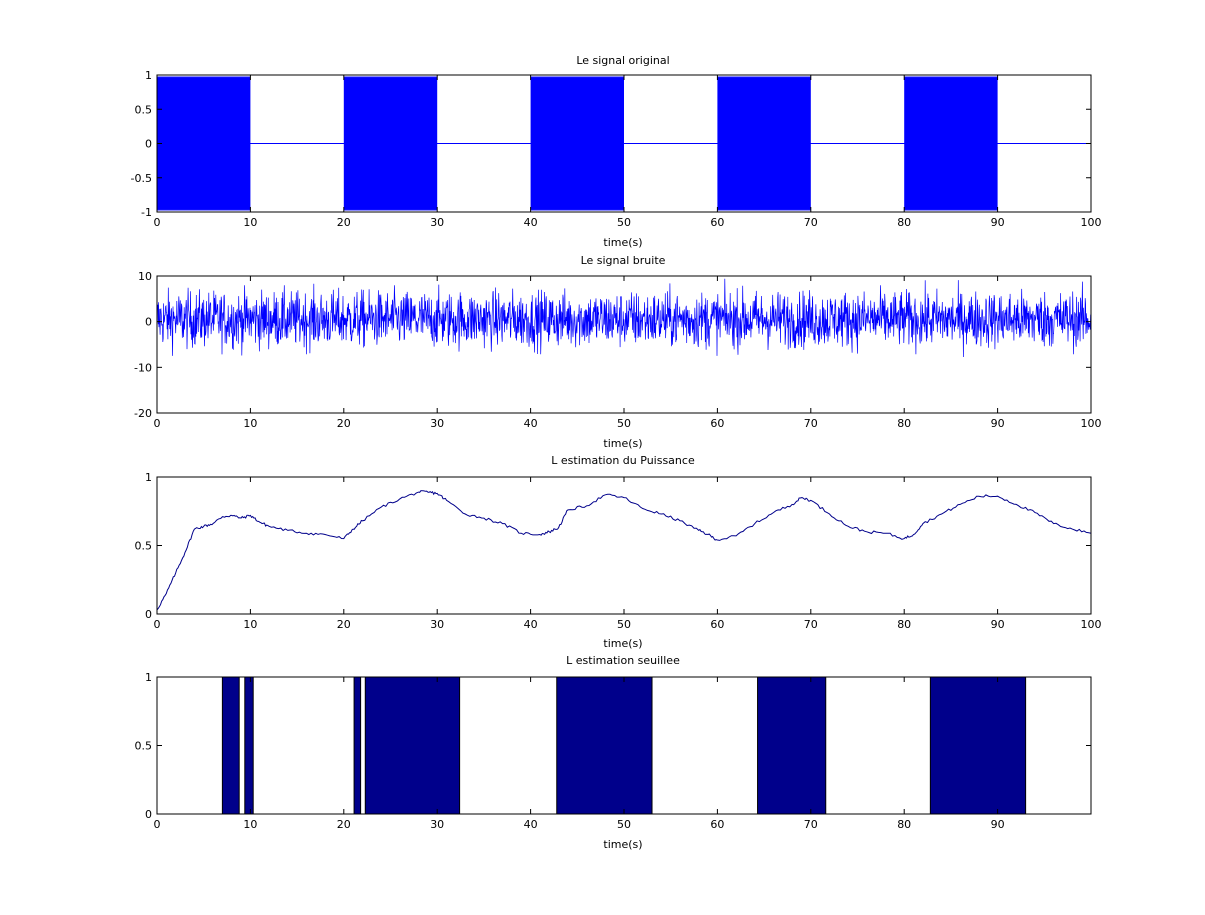 The width and height of the screenshot is (1205, 915). I want to click on subplot-4-xlabel: time(s), so click(622, 844).